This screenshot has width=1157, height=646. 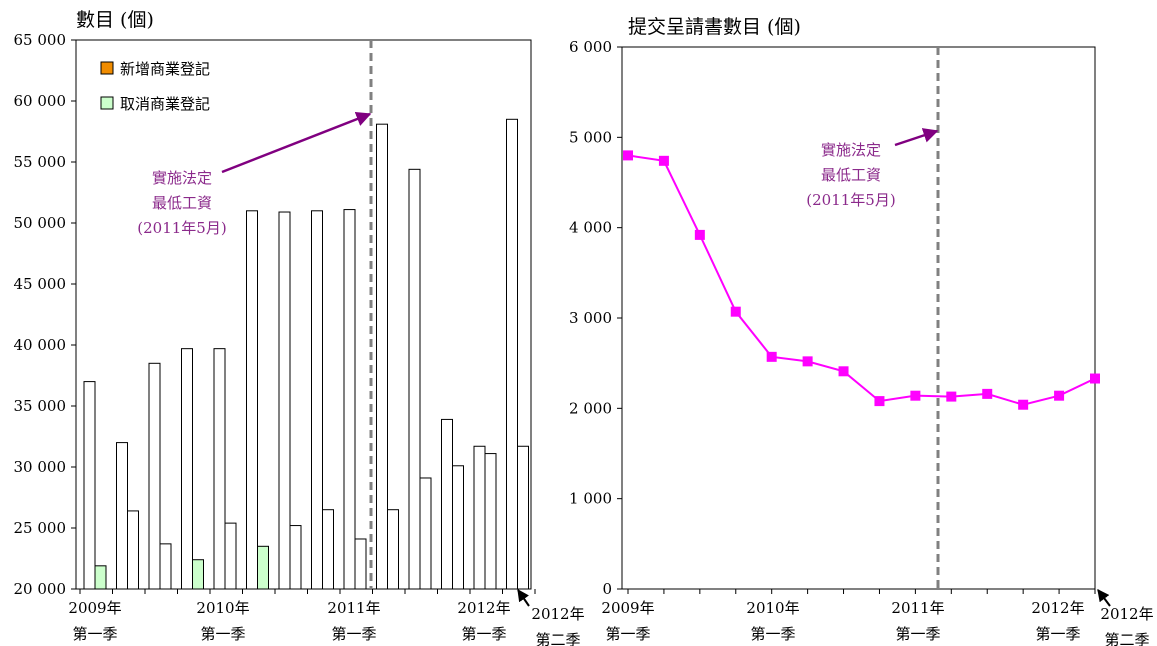 What do you see at coordinates (771, 356) in the screenshot?
I see `line-point-2010Q1` at bounding box center [771, 356].